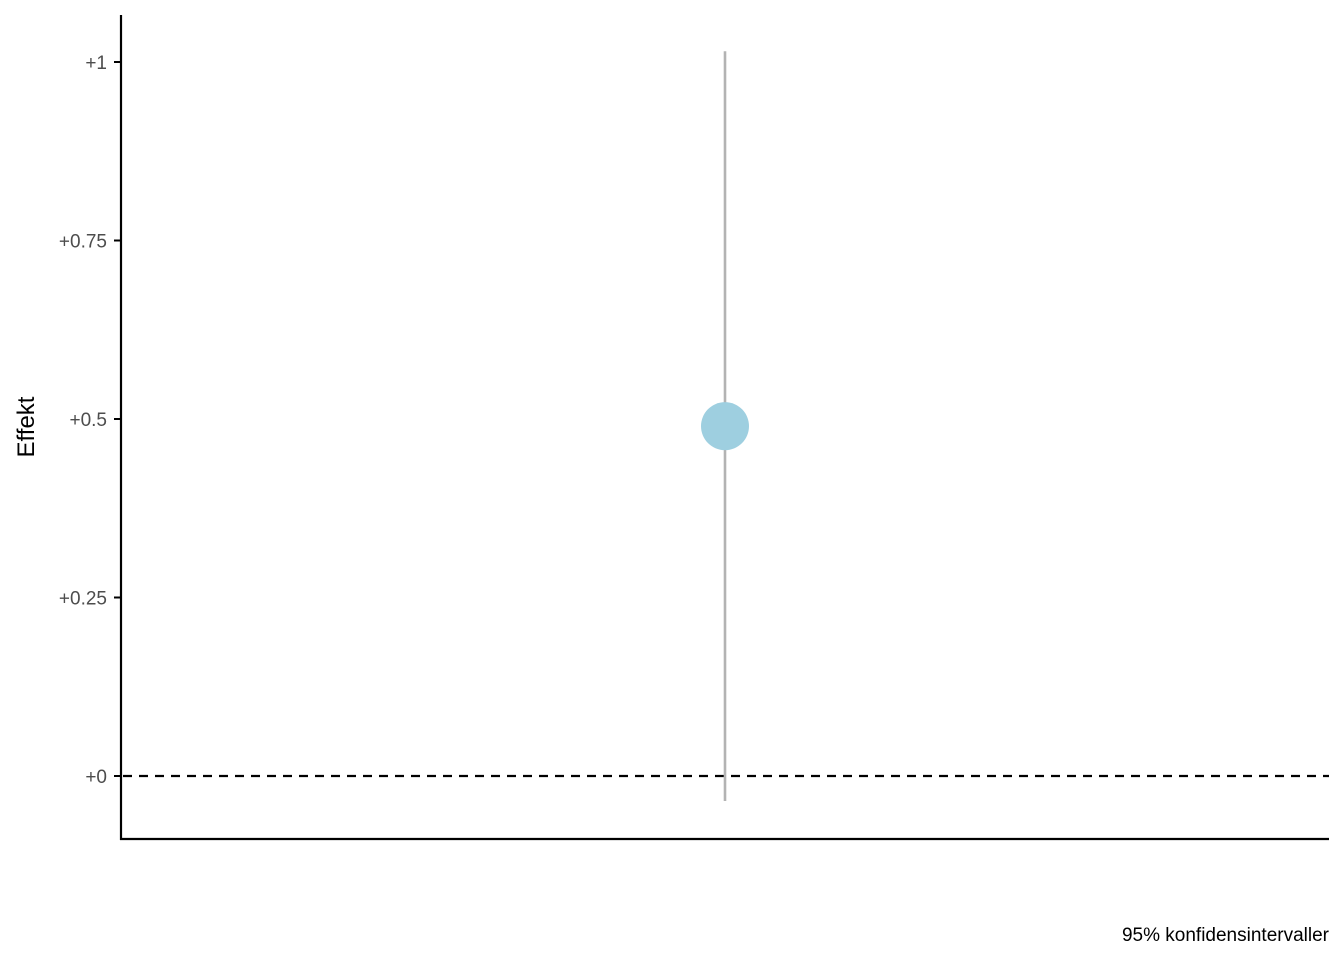 This screenshot has height=960, width=1344. Describe the element at coordinates (83, 599) in the screenshot. I see `y-tick-label: +0.25` at that location.